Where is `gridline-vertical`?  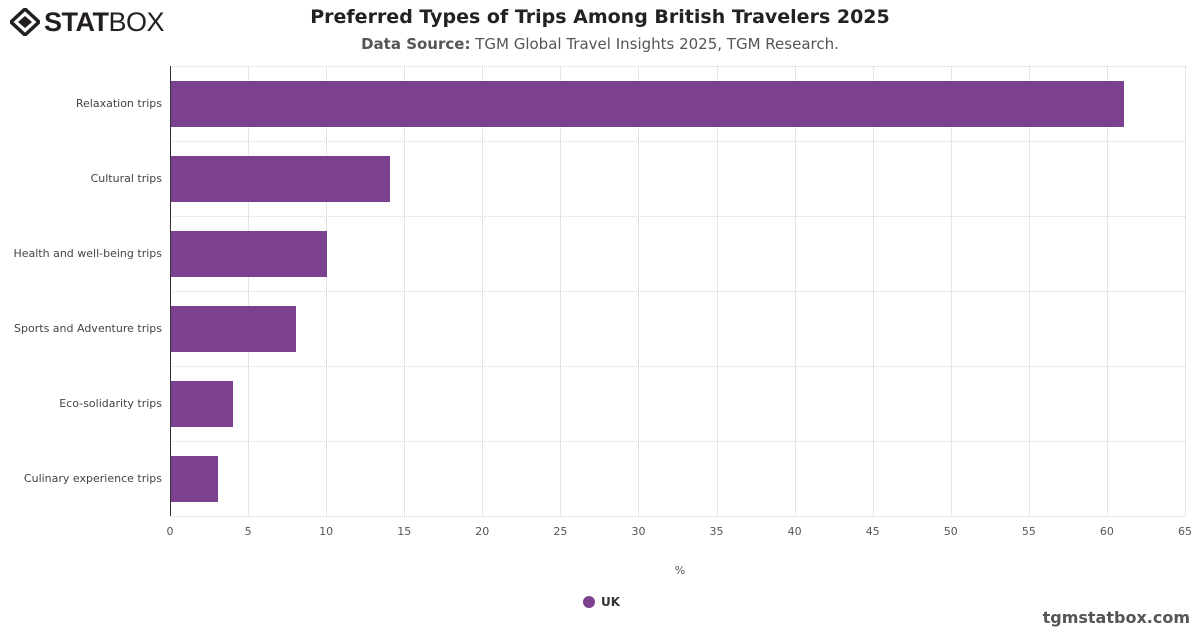 gridline-vertical is located at coordinates (1185, 291).